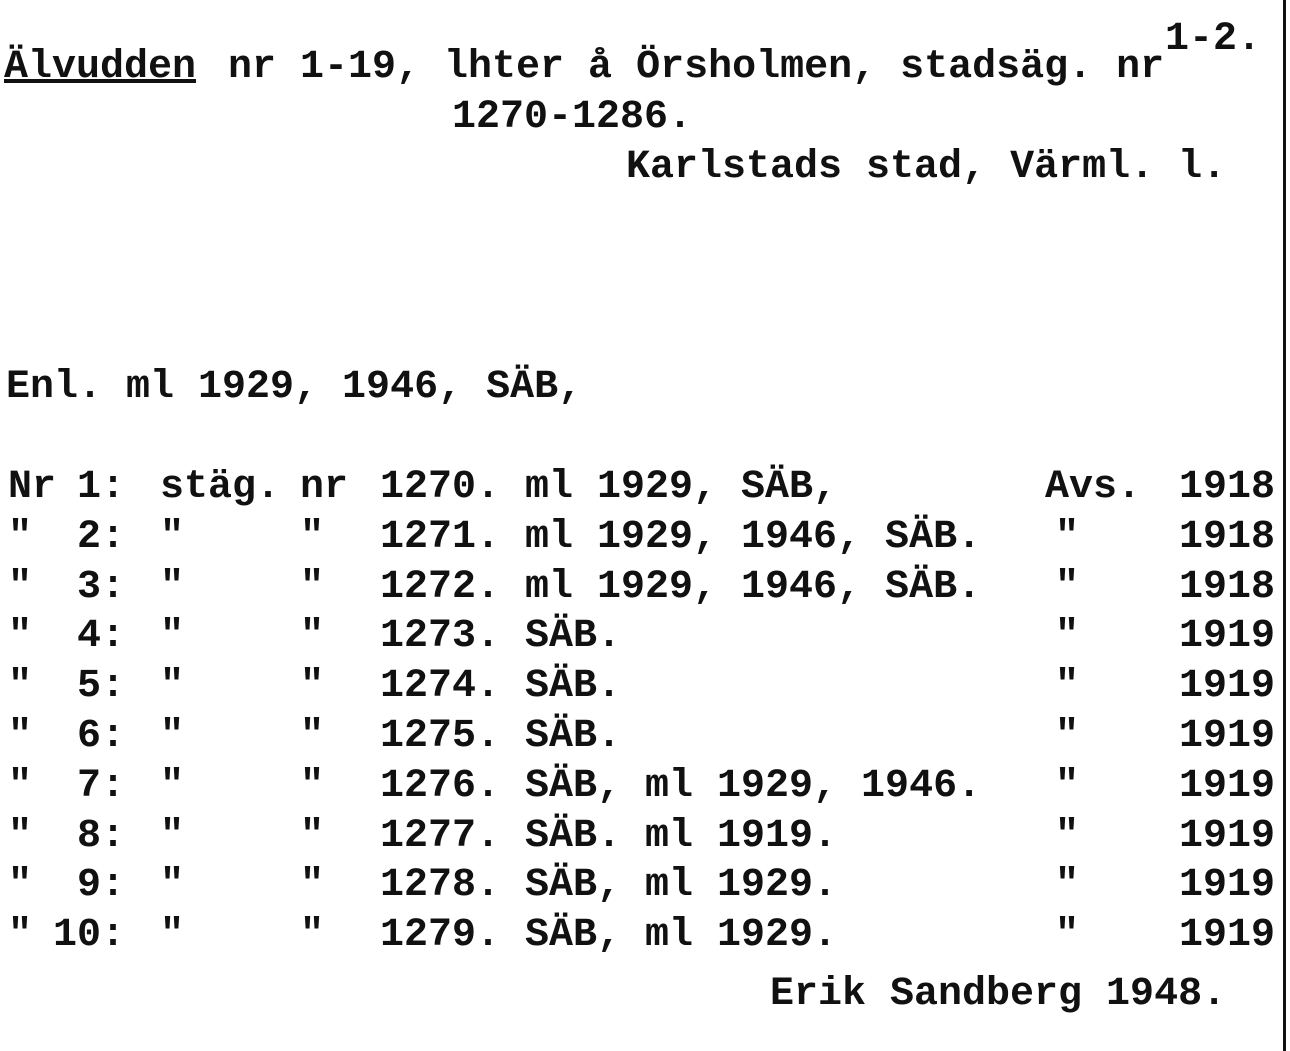  What do you see at coordinates (32, 487) in the screenshot?
I see `row-label: Nr` at bounding box center [32, 487].